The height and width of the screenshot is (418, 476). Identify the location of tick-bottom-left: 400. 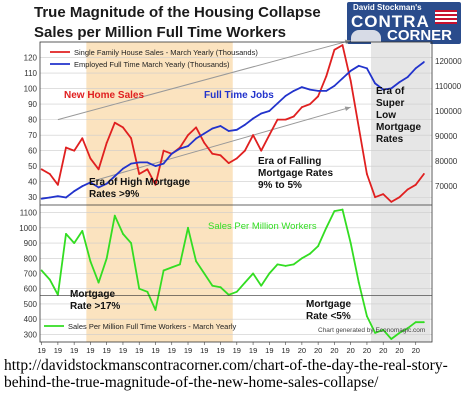
(31, 319).